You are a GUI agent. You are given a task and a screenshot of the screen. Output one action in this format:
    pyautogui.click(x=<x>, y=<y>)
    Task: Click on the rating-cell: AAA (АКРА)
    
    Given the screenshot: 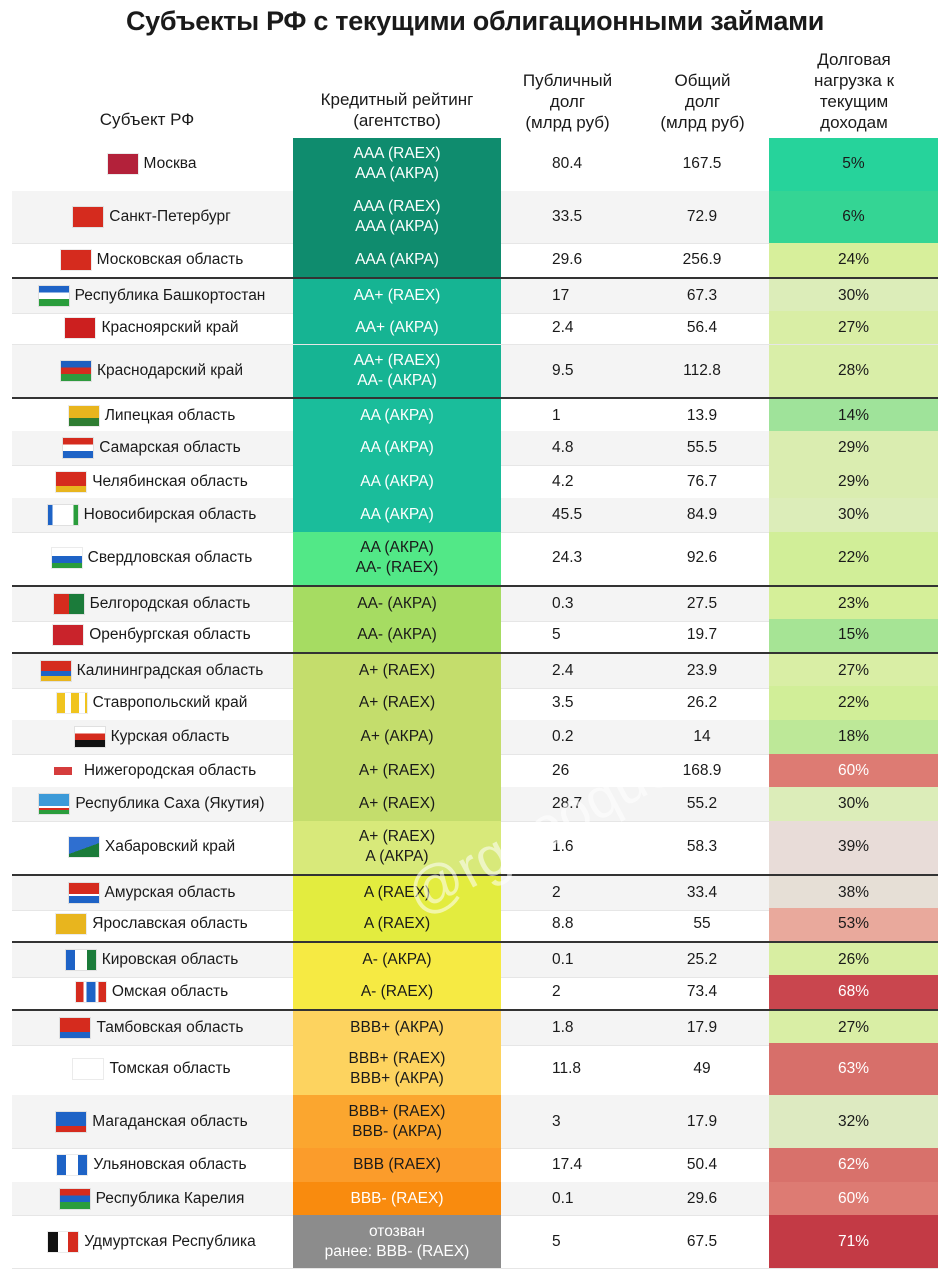 What is the action you would take?
    pyautogui.click(x=397, y=260)
    